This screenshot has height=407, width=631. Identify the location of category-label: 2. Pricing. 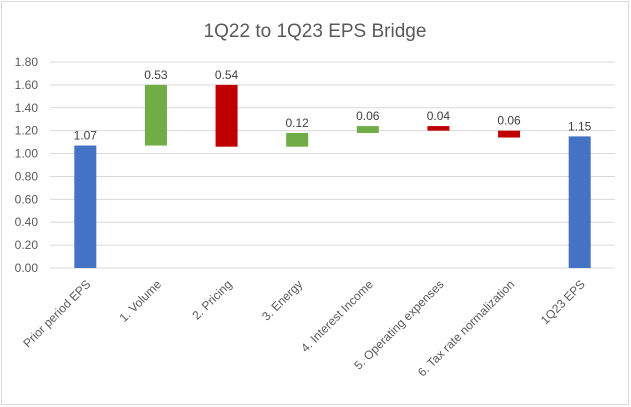
(211, 299).